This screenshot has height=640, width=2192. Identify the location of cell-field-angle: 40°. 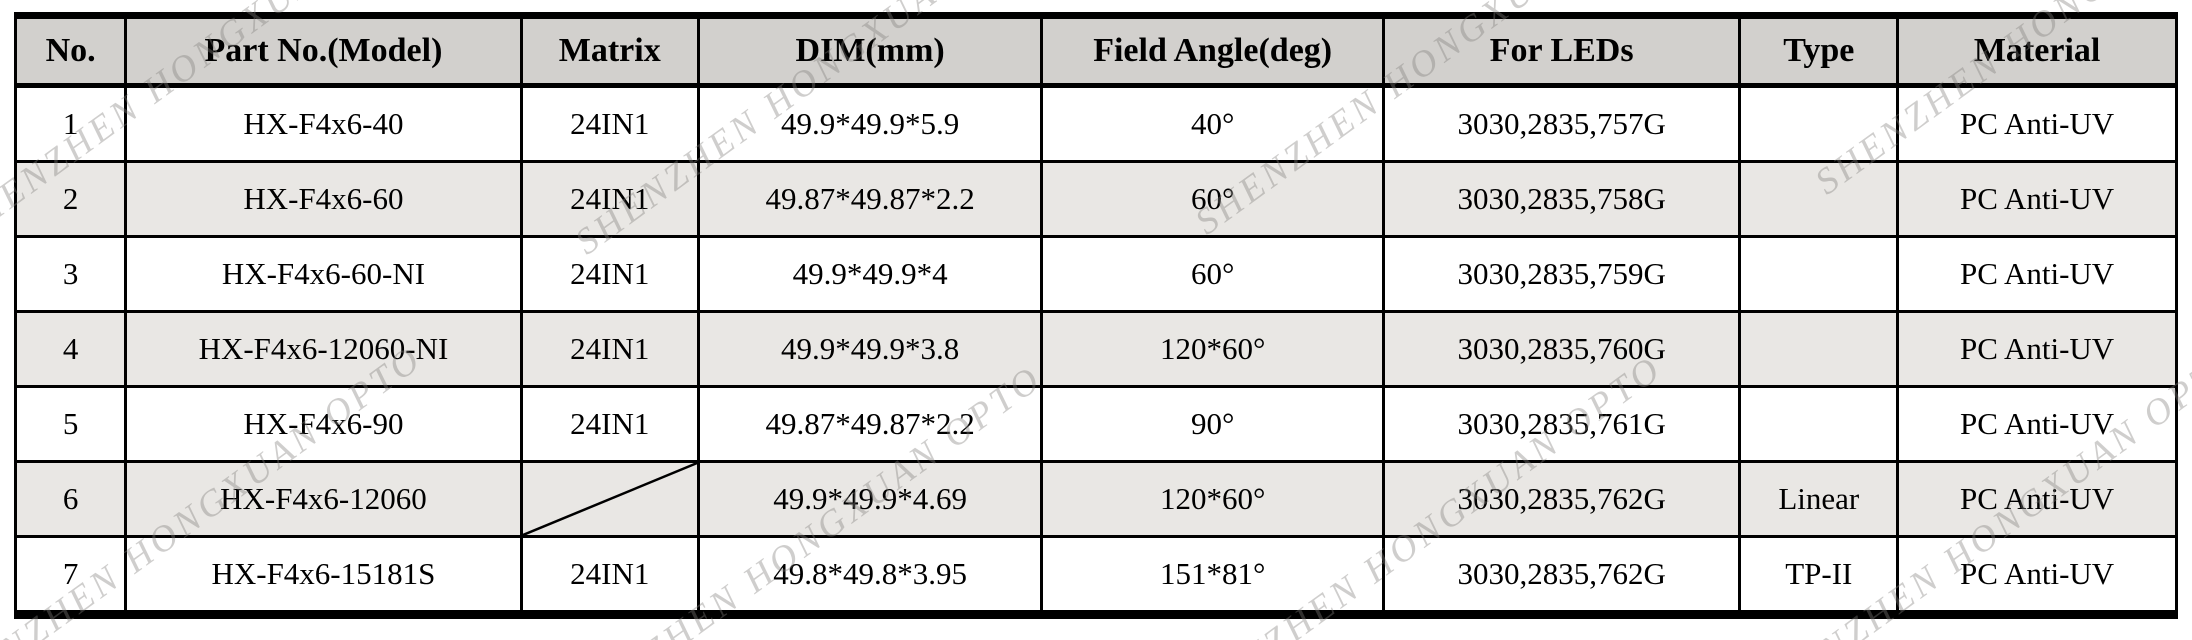
(1212, 123).